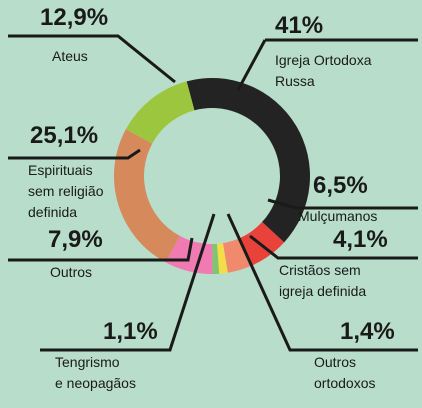  Describe the element at coordinates (64, 135) in the screenshot. I see `value-label: 25,1%` at that location.